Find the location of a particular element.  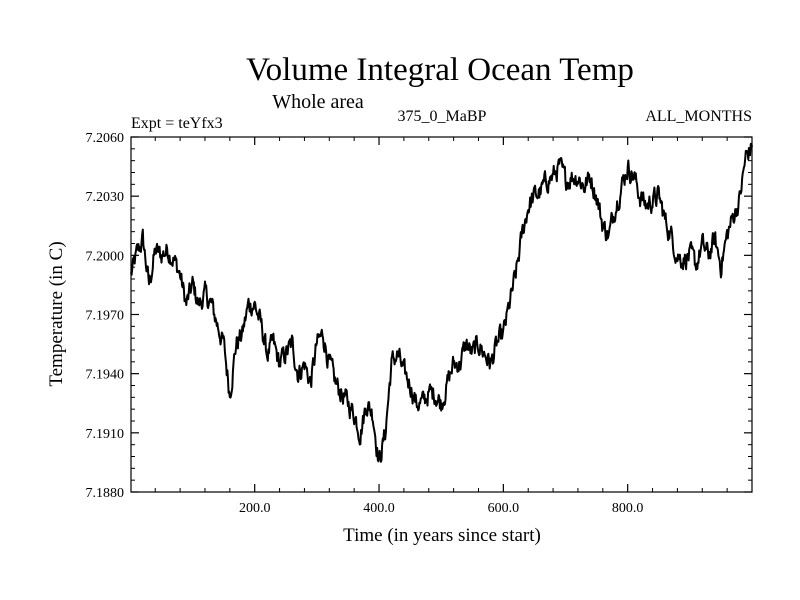

y-axis-label: Temperature (in C) is located at coordinates (56, 313).